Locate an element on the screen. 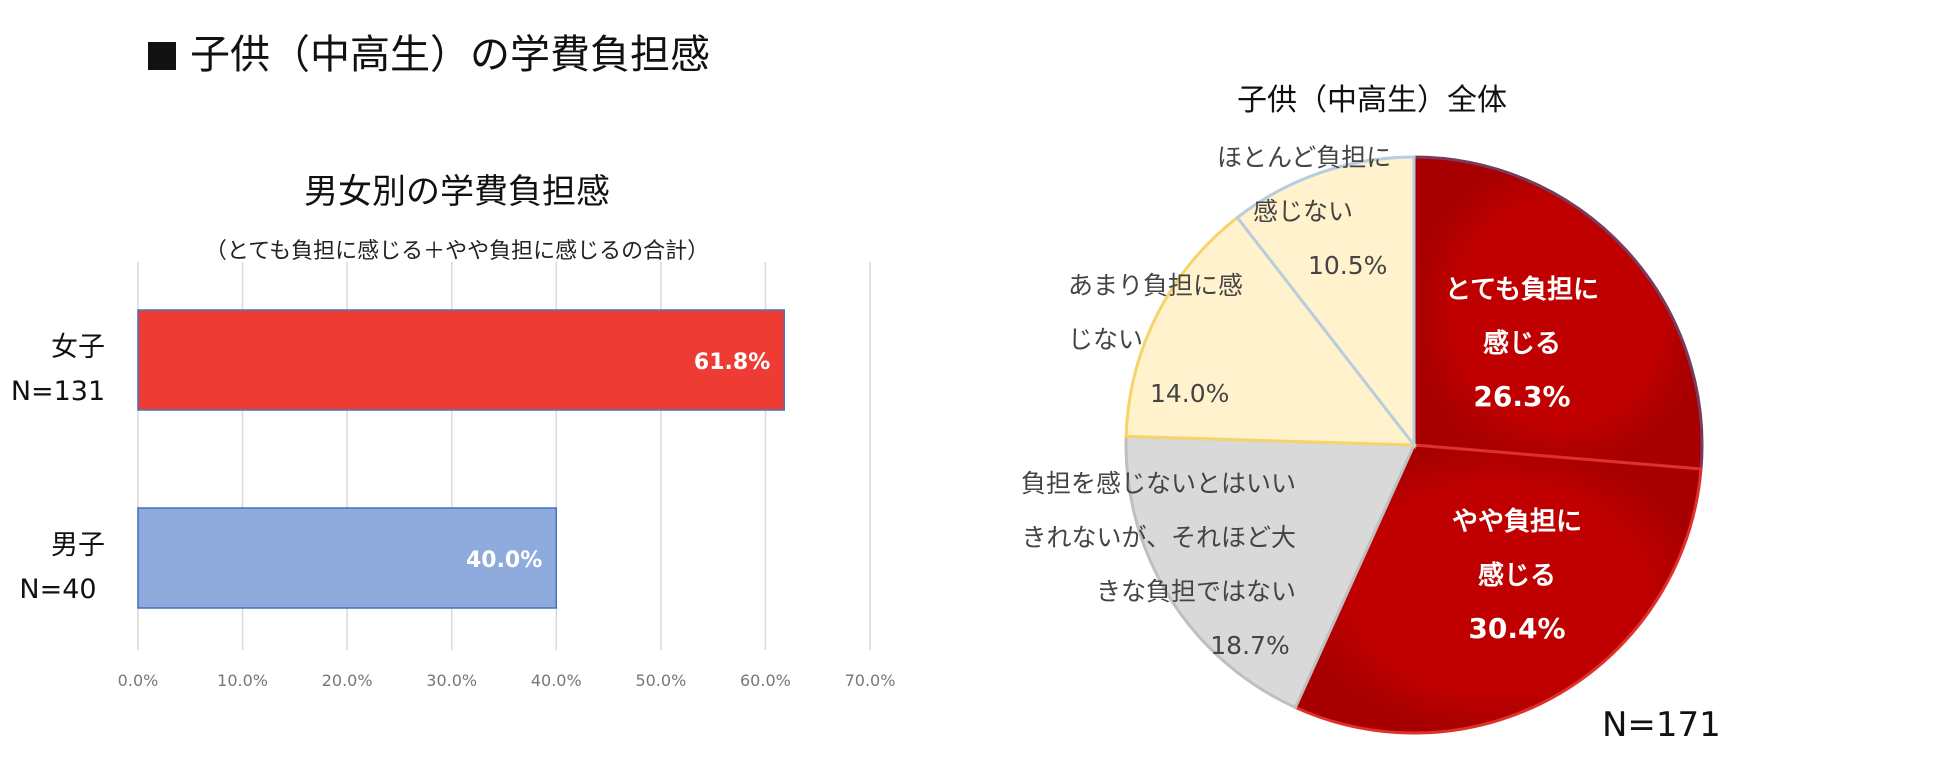 The image size is (1950, 766). bar-category-label: 男子 is located at coordinates (78, 545).